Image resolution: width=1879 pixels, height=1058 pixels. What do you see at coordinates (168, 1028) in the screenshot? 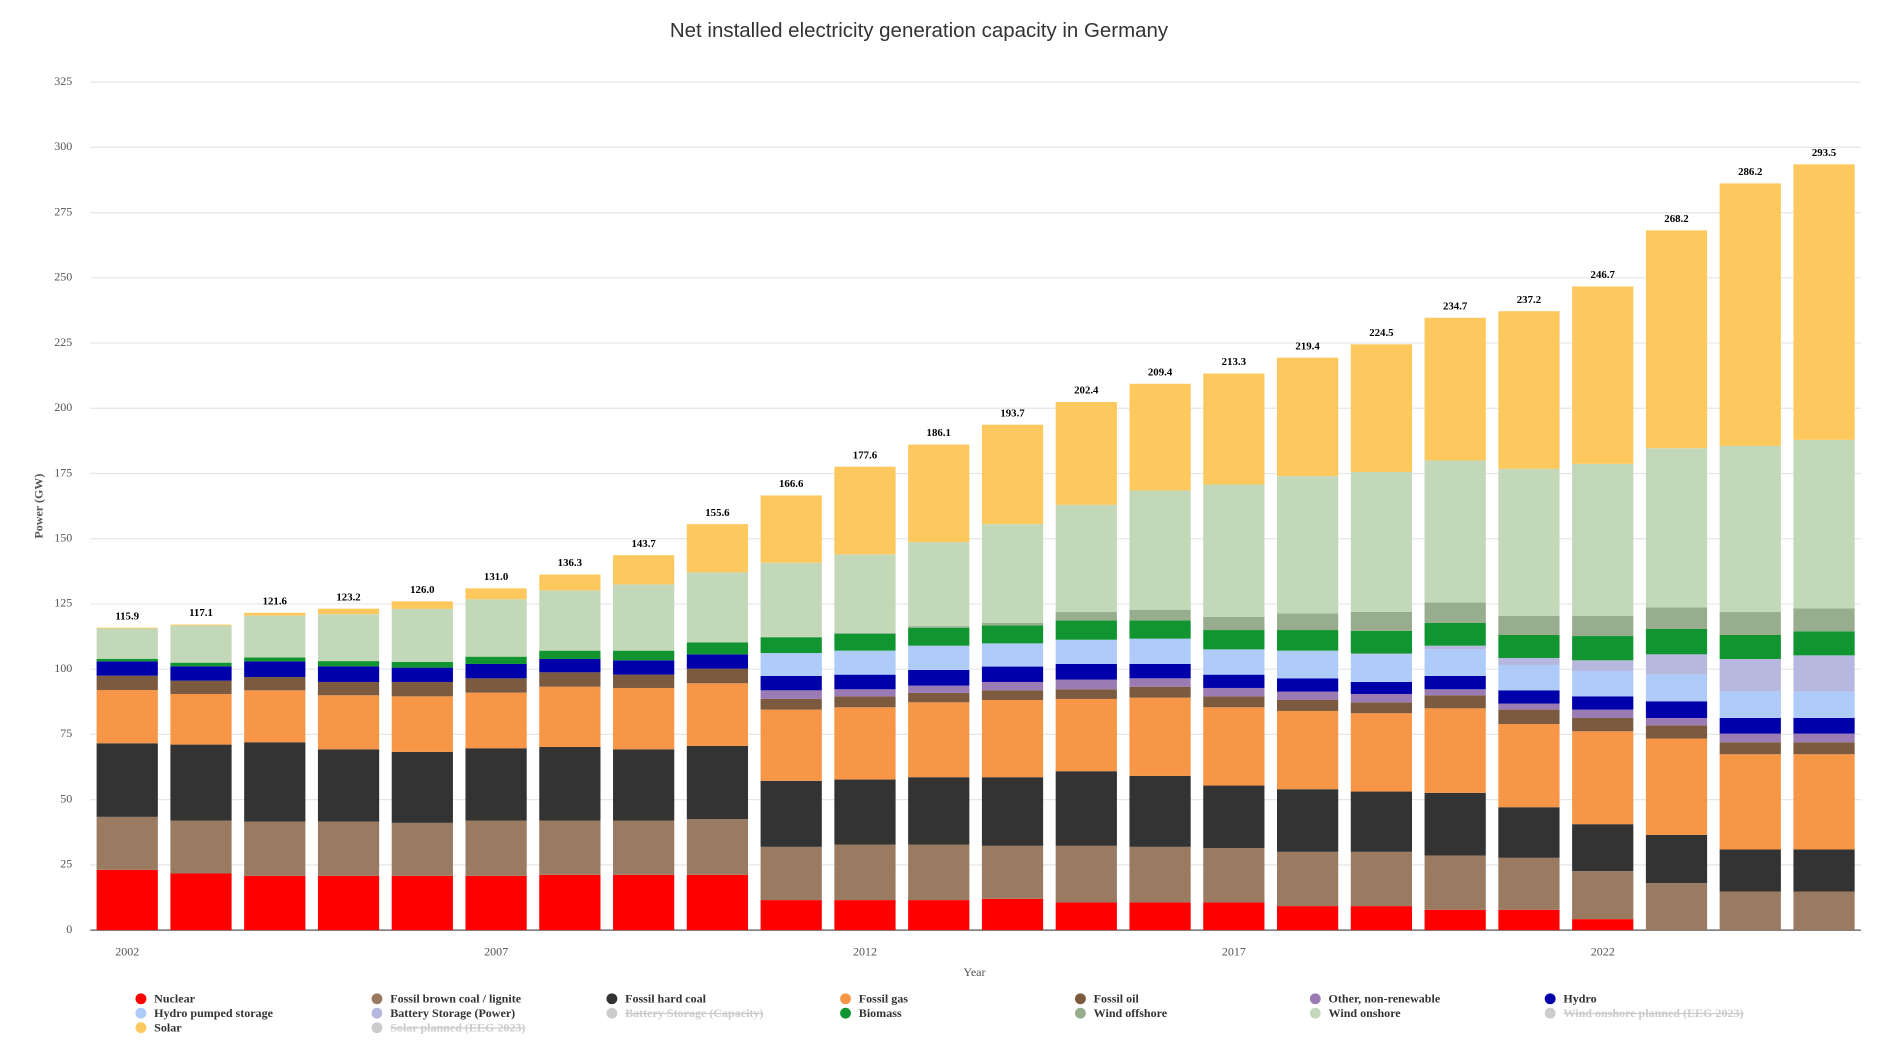
I see `legend-label: Solar` at bounding box center [168, 1028].